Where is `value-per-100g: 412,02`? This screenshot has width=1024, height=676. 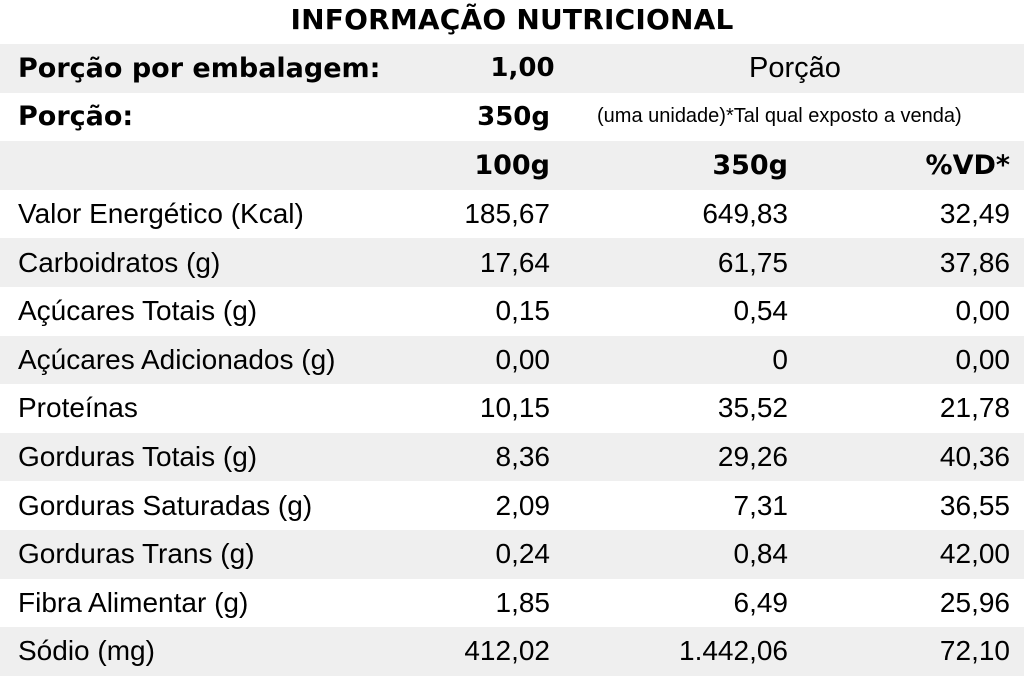
value-per-100g: 412,02 is located at coordinates (507, 651).